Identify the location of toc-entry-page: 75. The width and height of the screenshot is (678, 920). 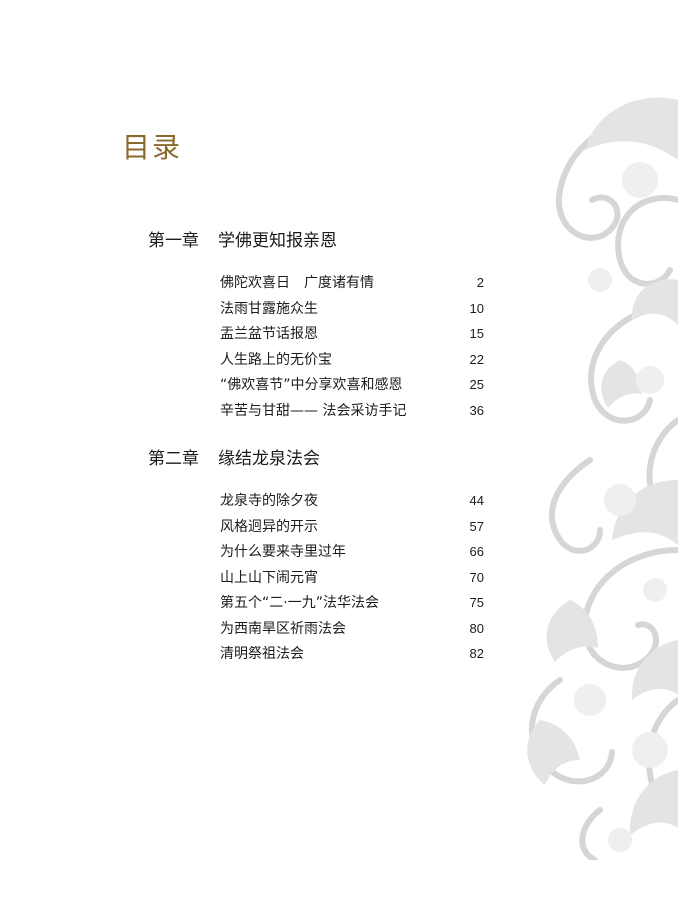
(476, 602).